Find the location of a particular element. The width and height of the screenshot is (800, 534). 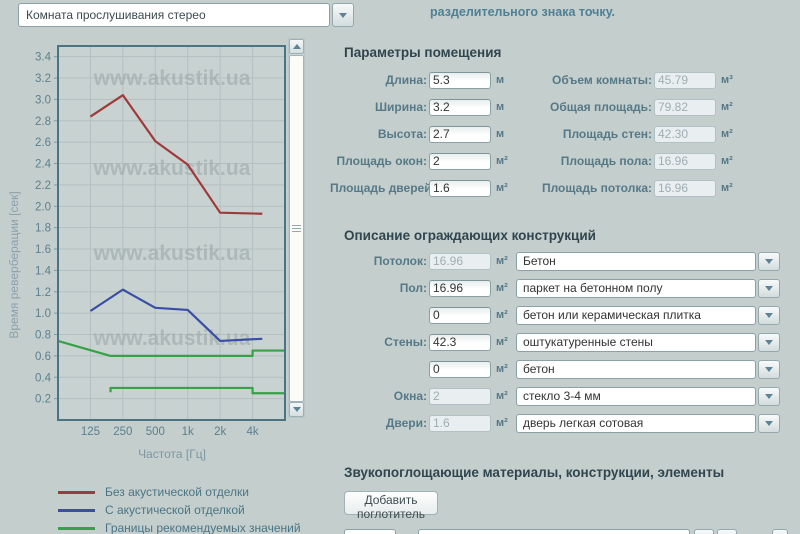

walls-area-input is located at coordinates (460, 342).